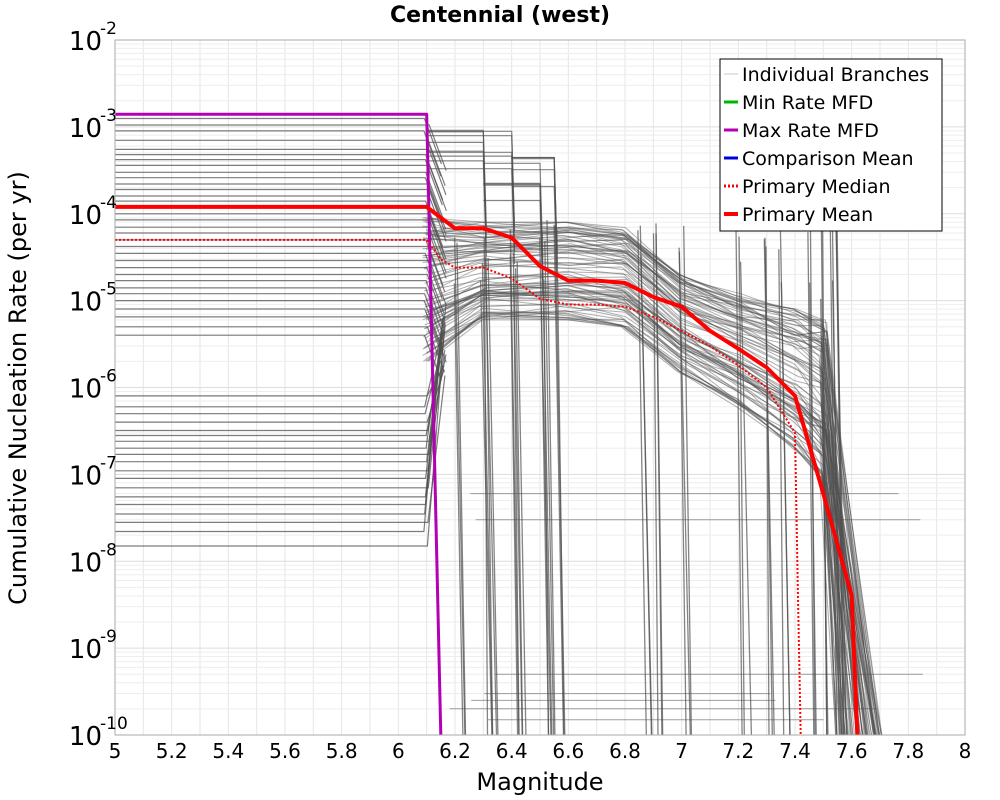  I want to click on x-tick-label: 5, so click(115, 751).